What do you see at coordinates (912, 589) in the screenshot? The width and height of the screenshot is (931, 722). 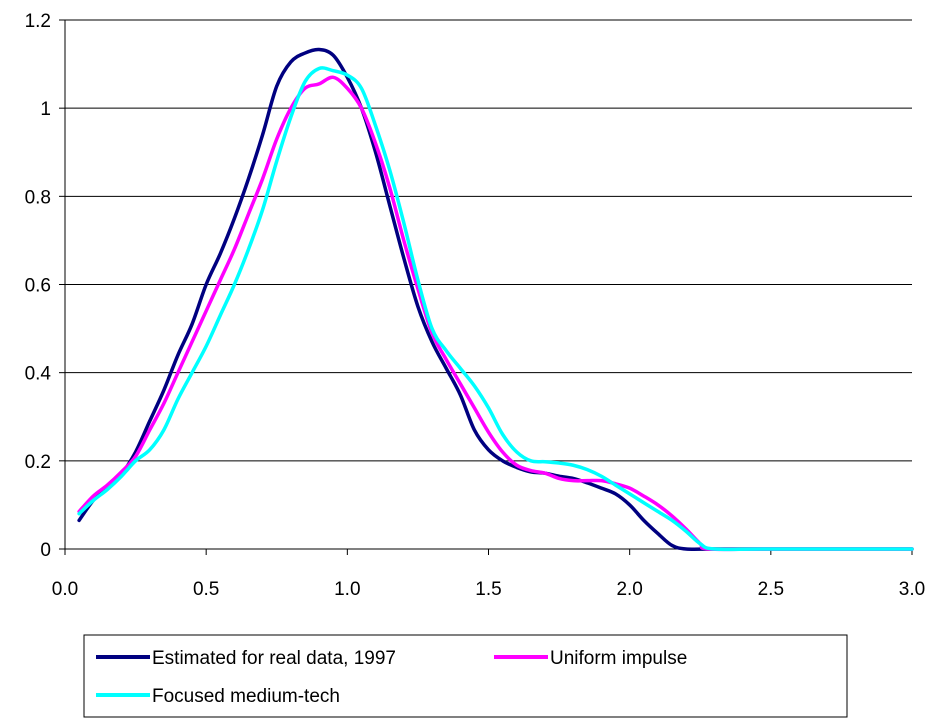 I see `x-tick-label-6: 3.0` at bounding box center [912, 589].